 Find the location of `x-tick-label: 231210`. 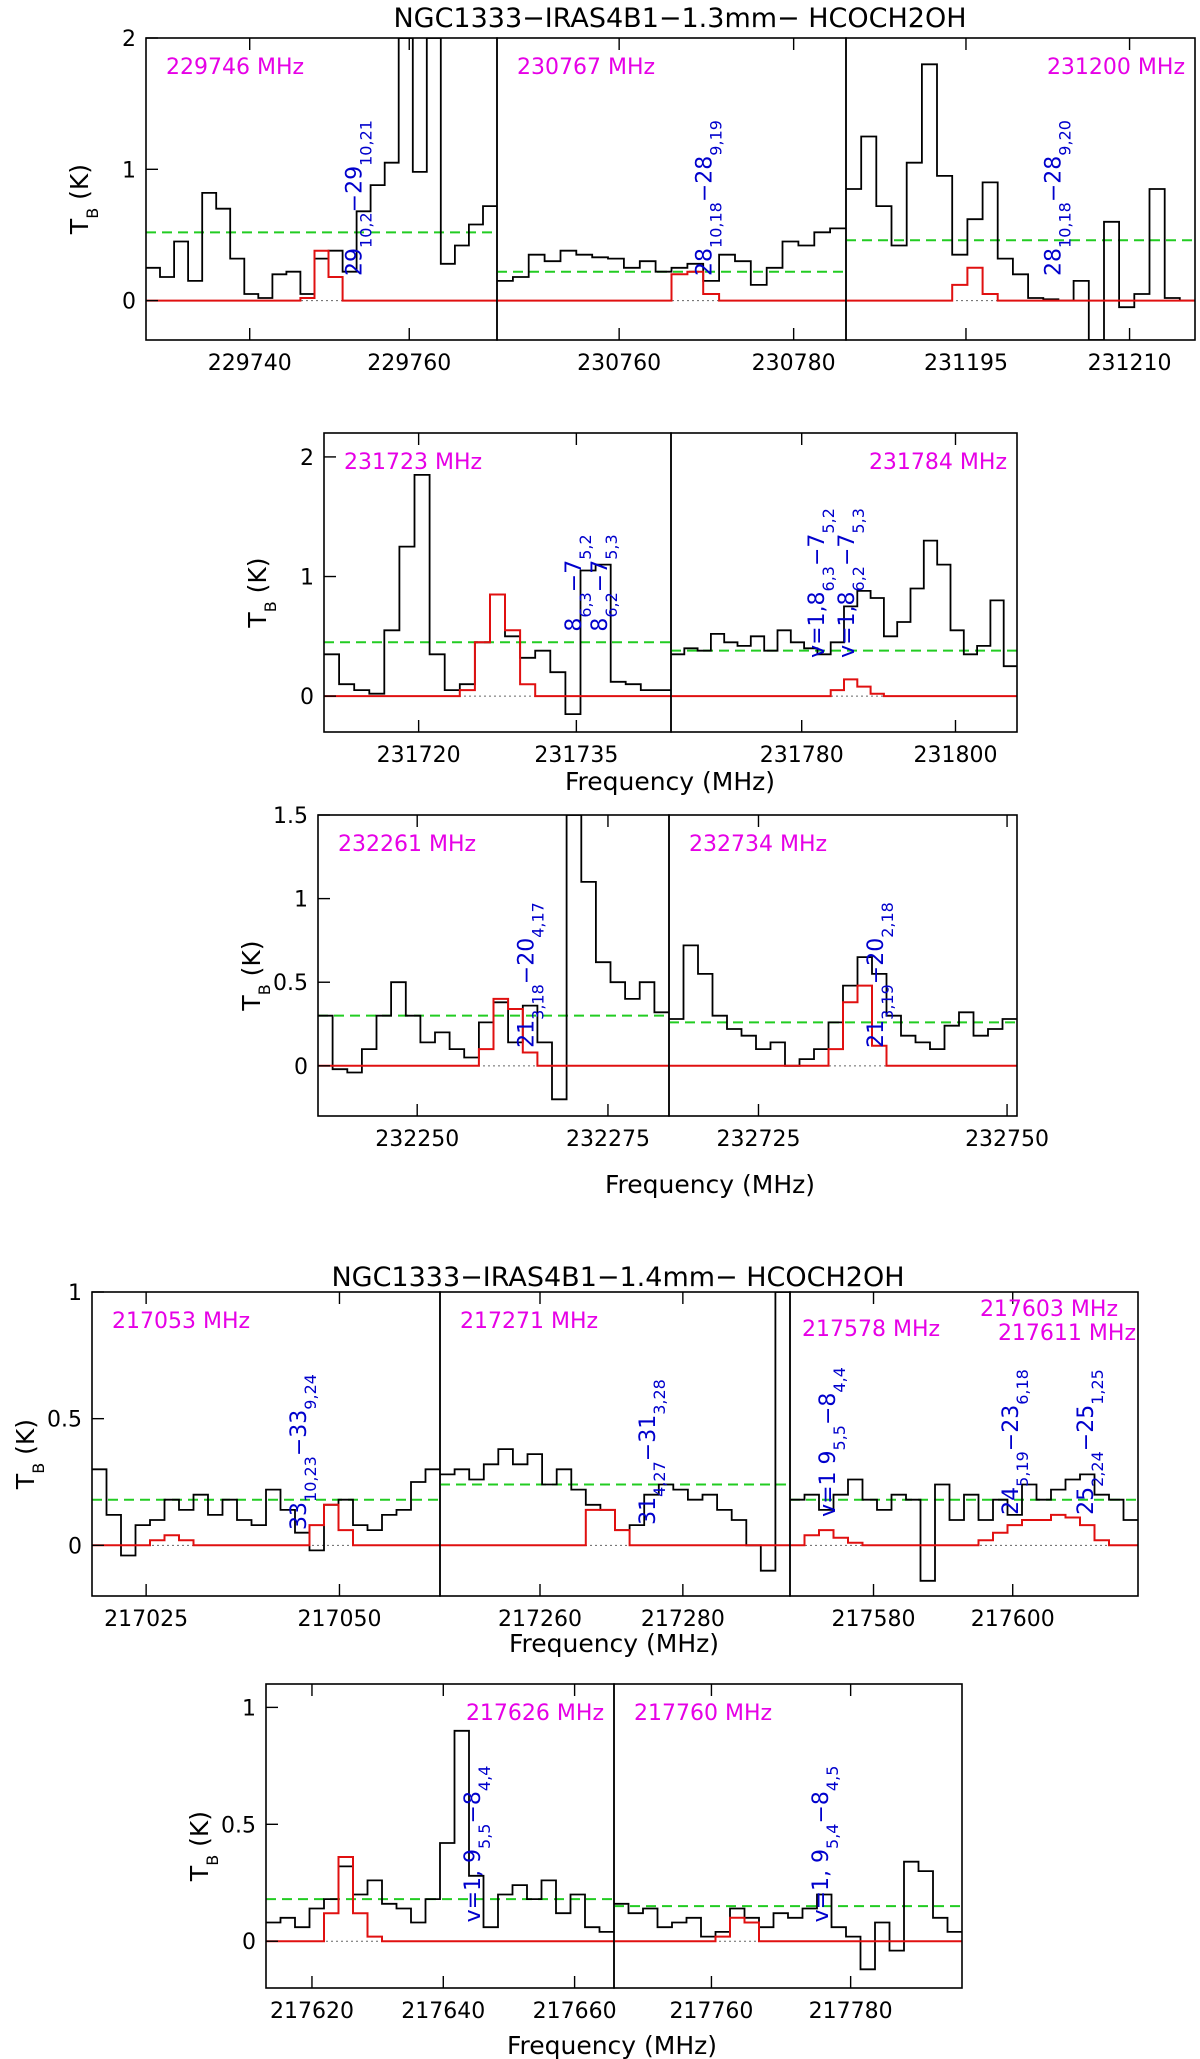

x-tick-label: 231210 is located at coordinates (1130, 363).